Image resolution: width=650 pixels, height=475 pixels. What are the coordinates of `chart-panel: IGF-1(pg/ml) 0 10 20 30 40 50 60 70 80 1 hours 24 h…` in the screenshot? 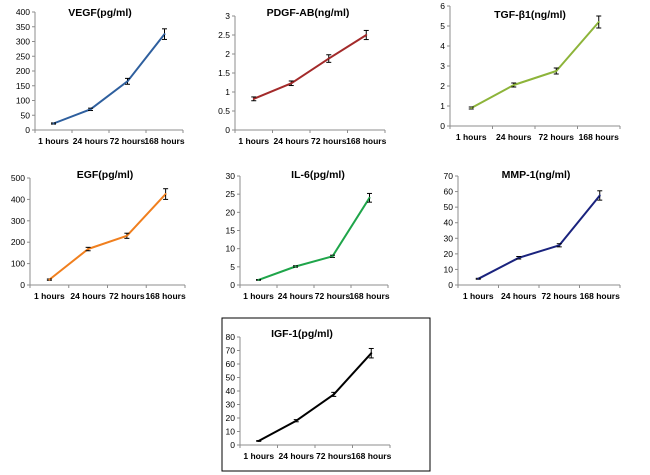 It's located at (326, 394).